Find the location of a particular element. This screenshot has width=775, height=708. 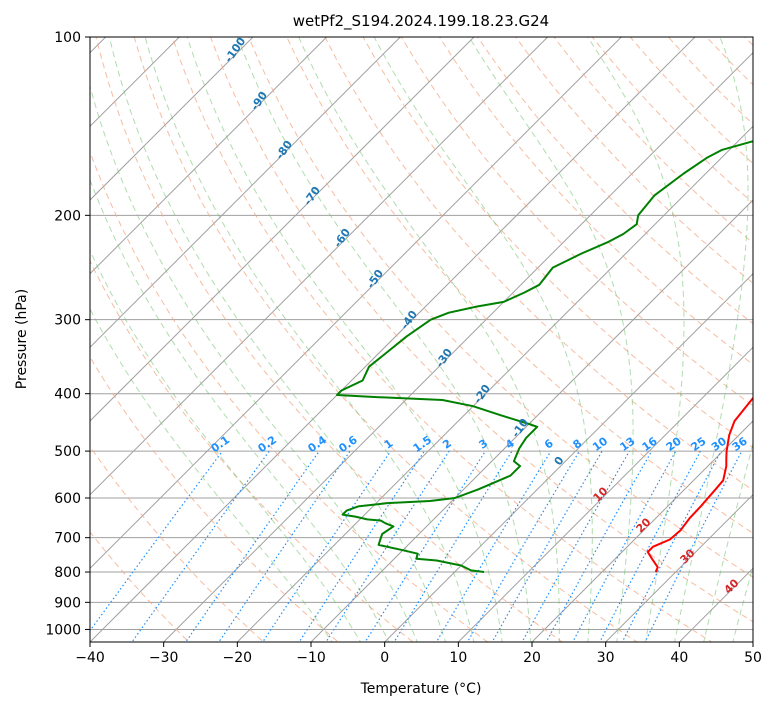

x-tick-label: −30 is located at coordinates (164, 658).